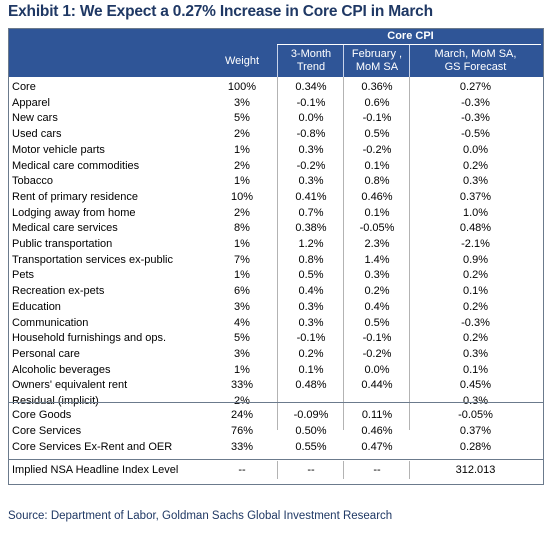 This screenshot has width=551, height=539. Describe the element at coordinates (377, 369) in the screenshot. I see `feb-cell: 0.0%` at that location.